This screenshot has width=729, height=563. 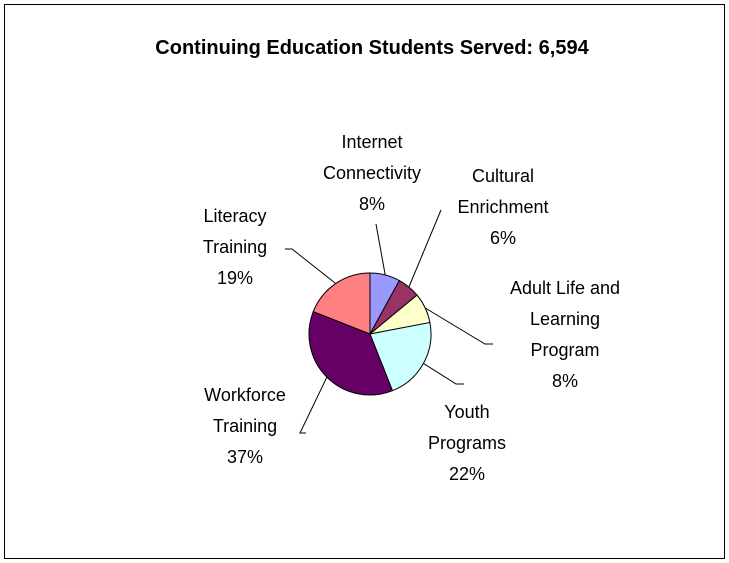 What do you see at coordinates (564, 350) in the screenshot?
I see `data-label-category: Program` at bounding box center [564, 350].